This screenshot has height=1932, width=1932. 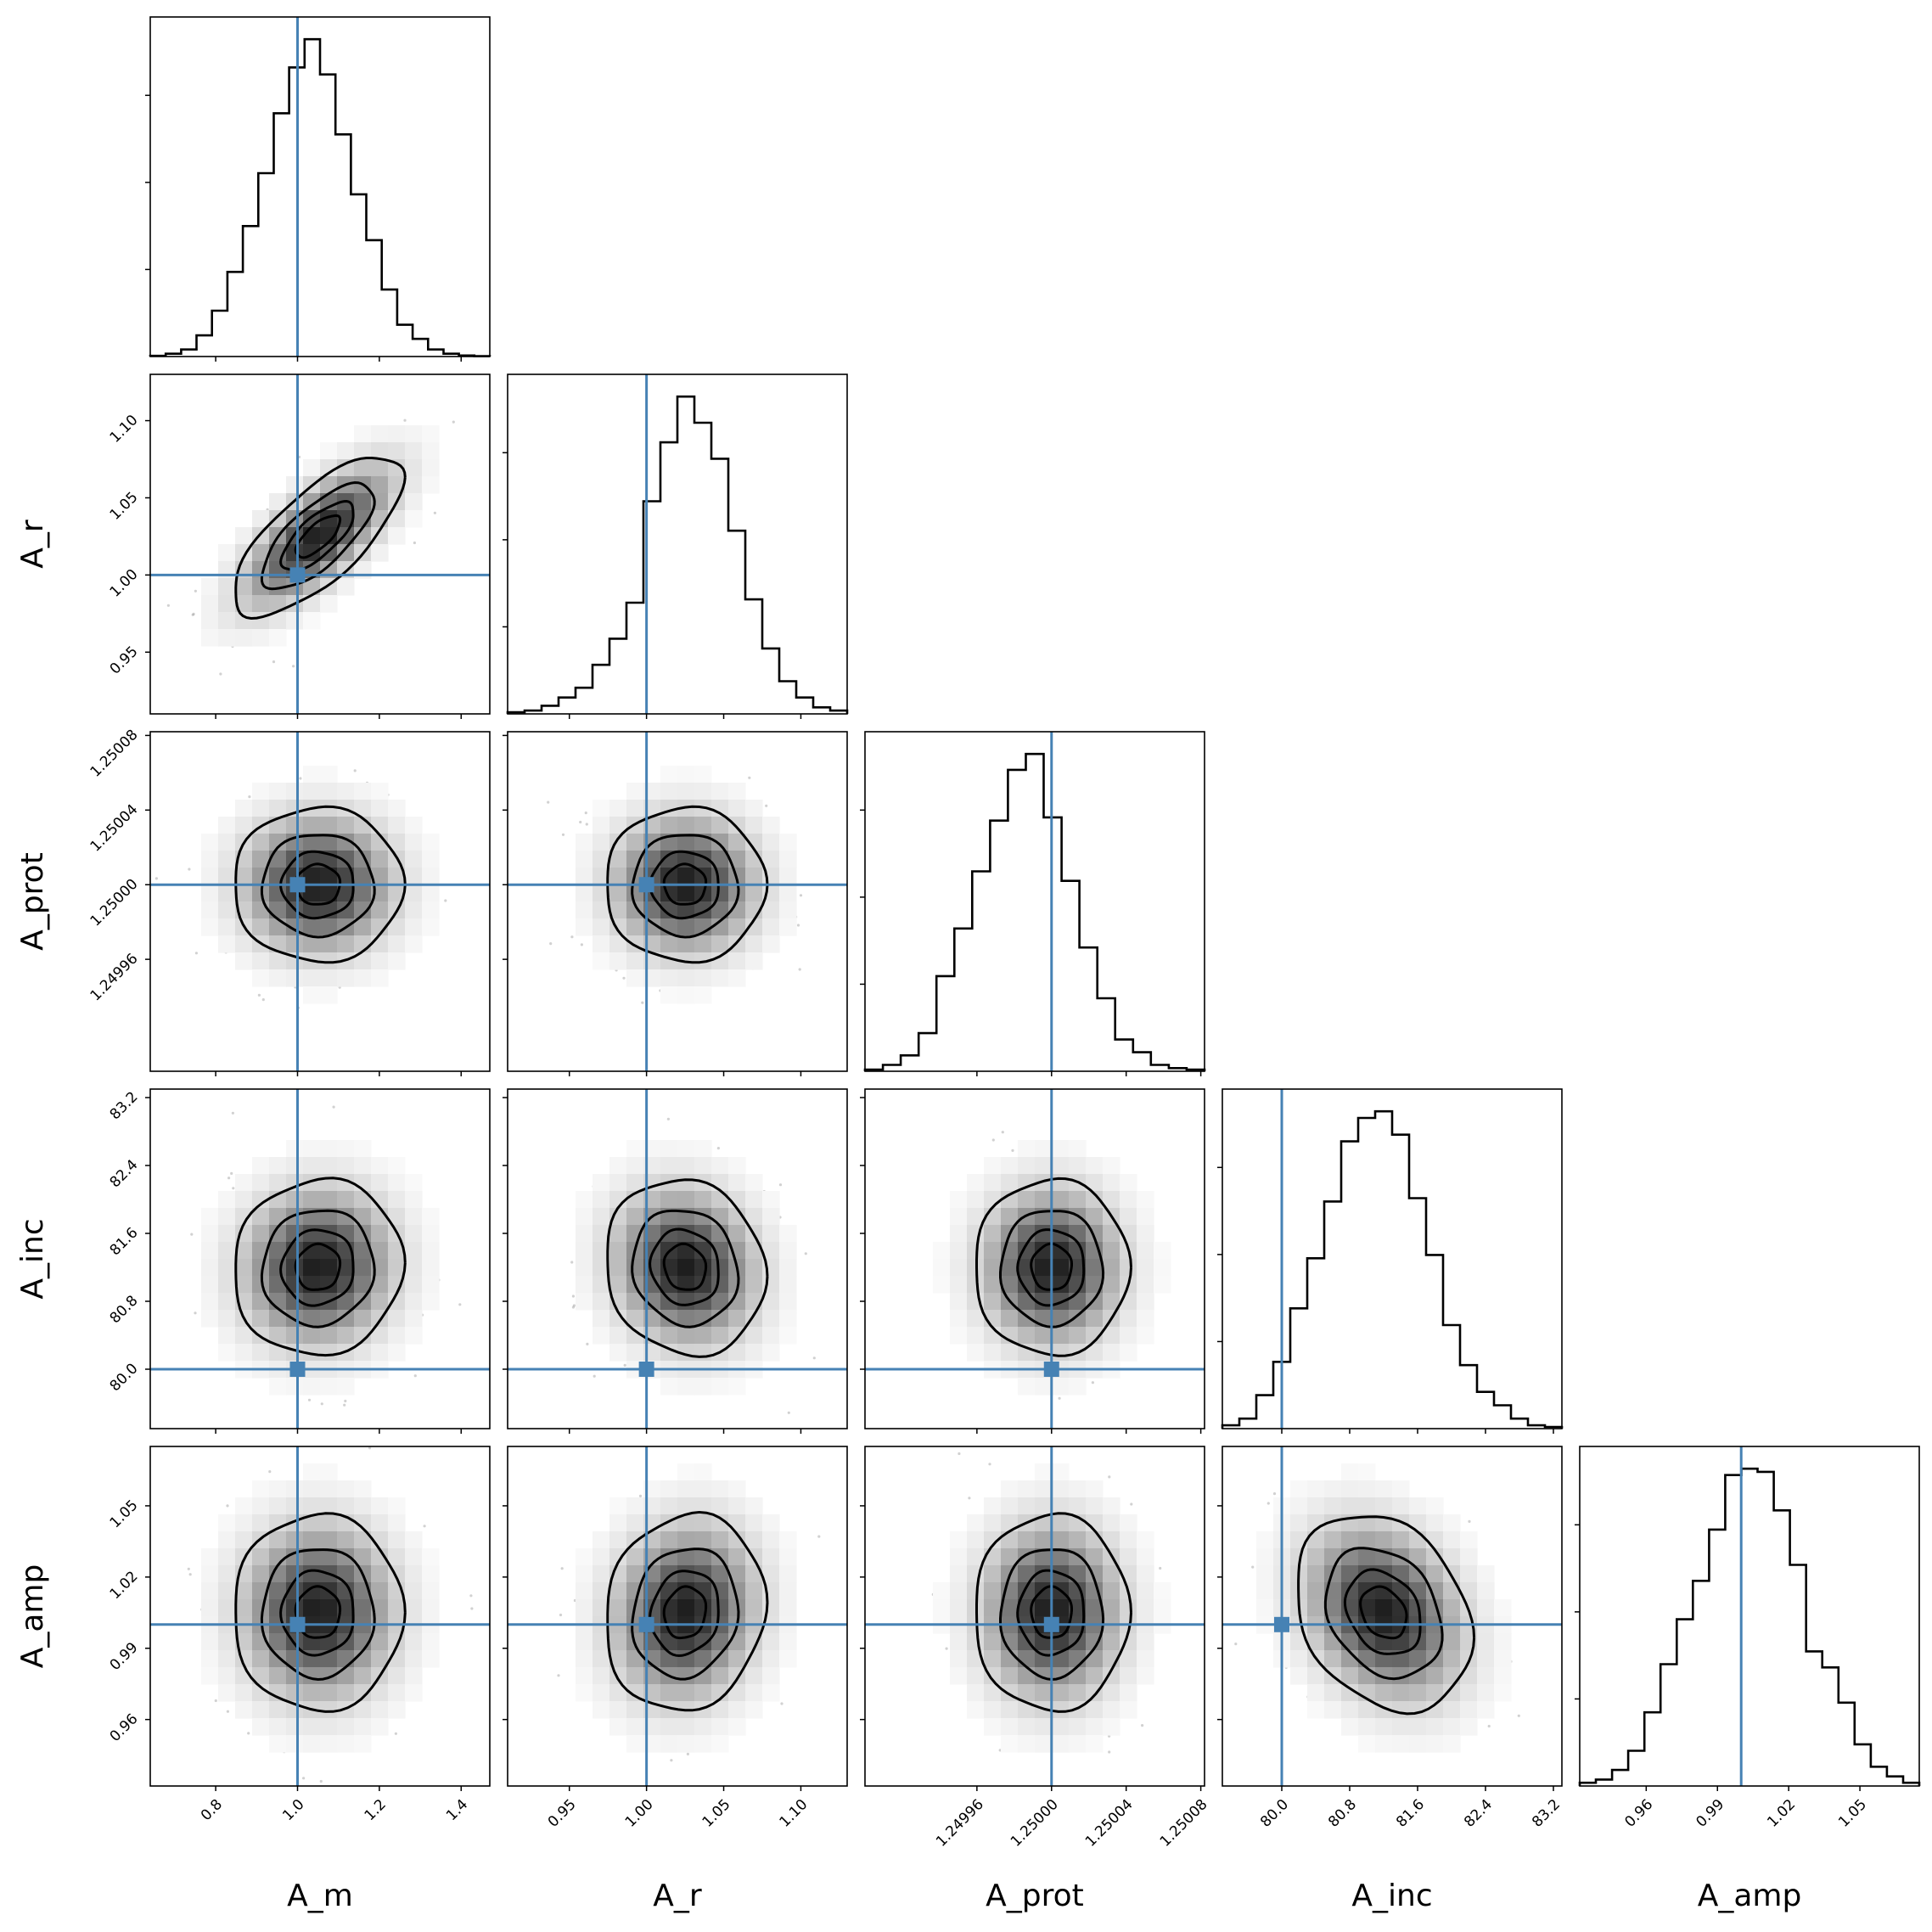 What do you see at coordinates (1638, 1813) in the screenshot?
I see `xtick-label-a-amp: 0.96` at bounding box center [1638, 1813].